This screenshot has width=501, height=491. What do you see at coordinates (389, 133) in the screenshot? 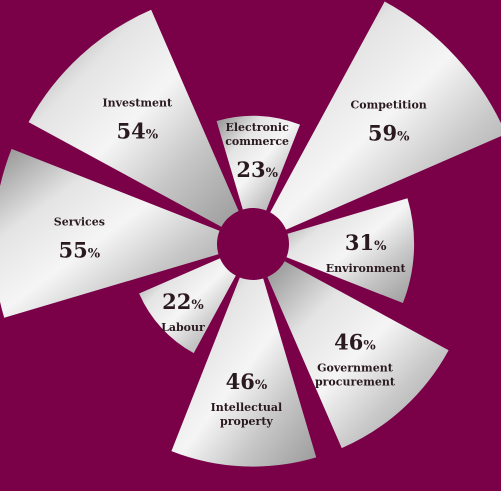
I see `value-label-competition: 59%` at bounding box center [389, 133].